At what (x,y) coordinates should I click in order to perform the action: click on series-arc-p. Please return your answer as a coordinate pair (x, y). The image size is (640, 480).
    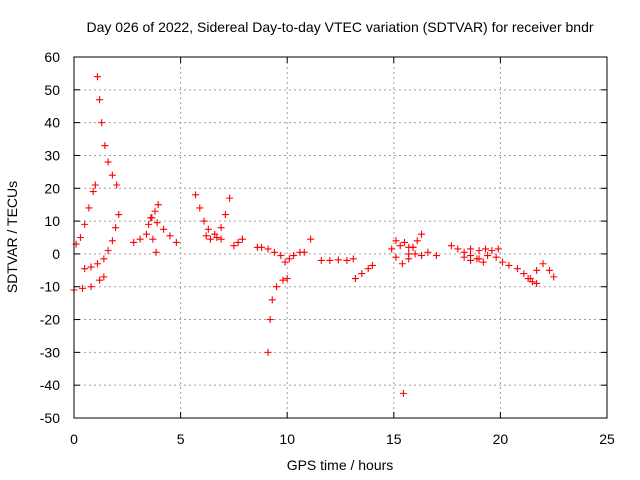
    Looking at the image, I should click on (363, 272).